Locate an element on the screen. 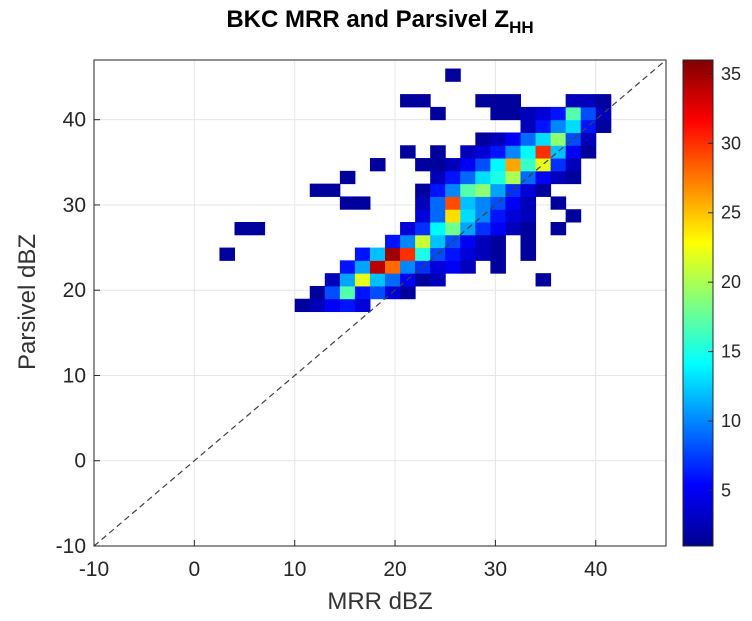 The width and height of the screenshot is (752, 621). x-axis-label: MRR dBZ is located at coordinates (380, 601).